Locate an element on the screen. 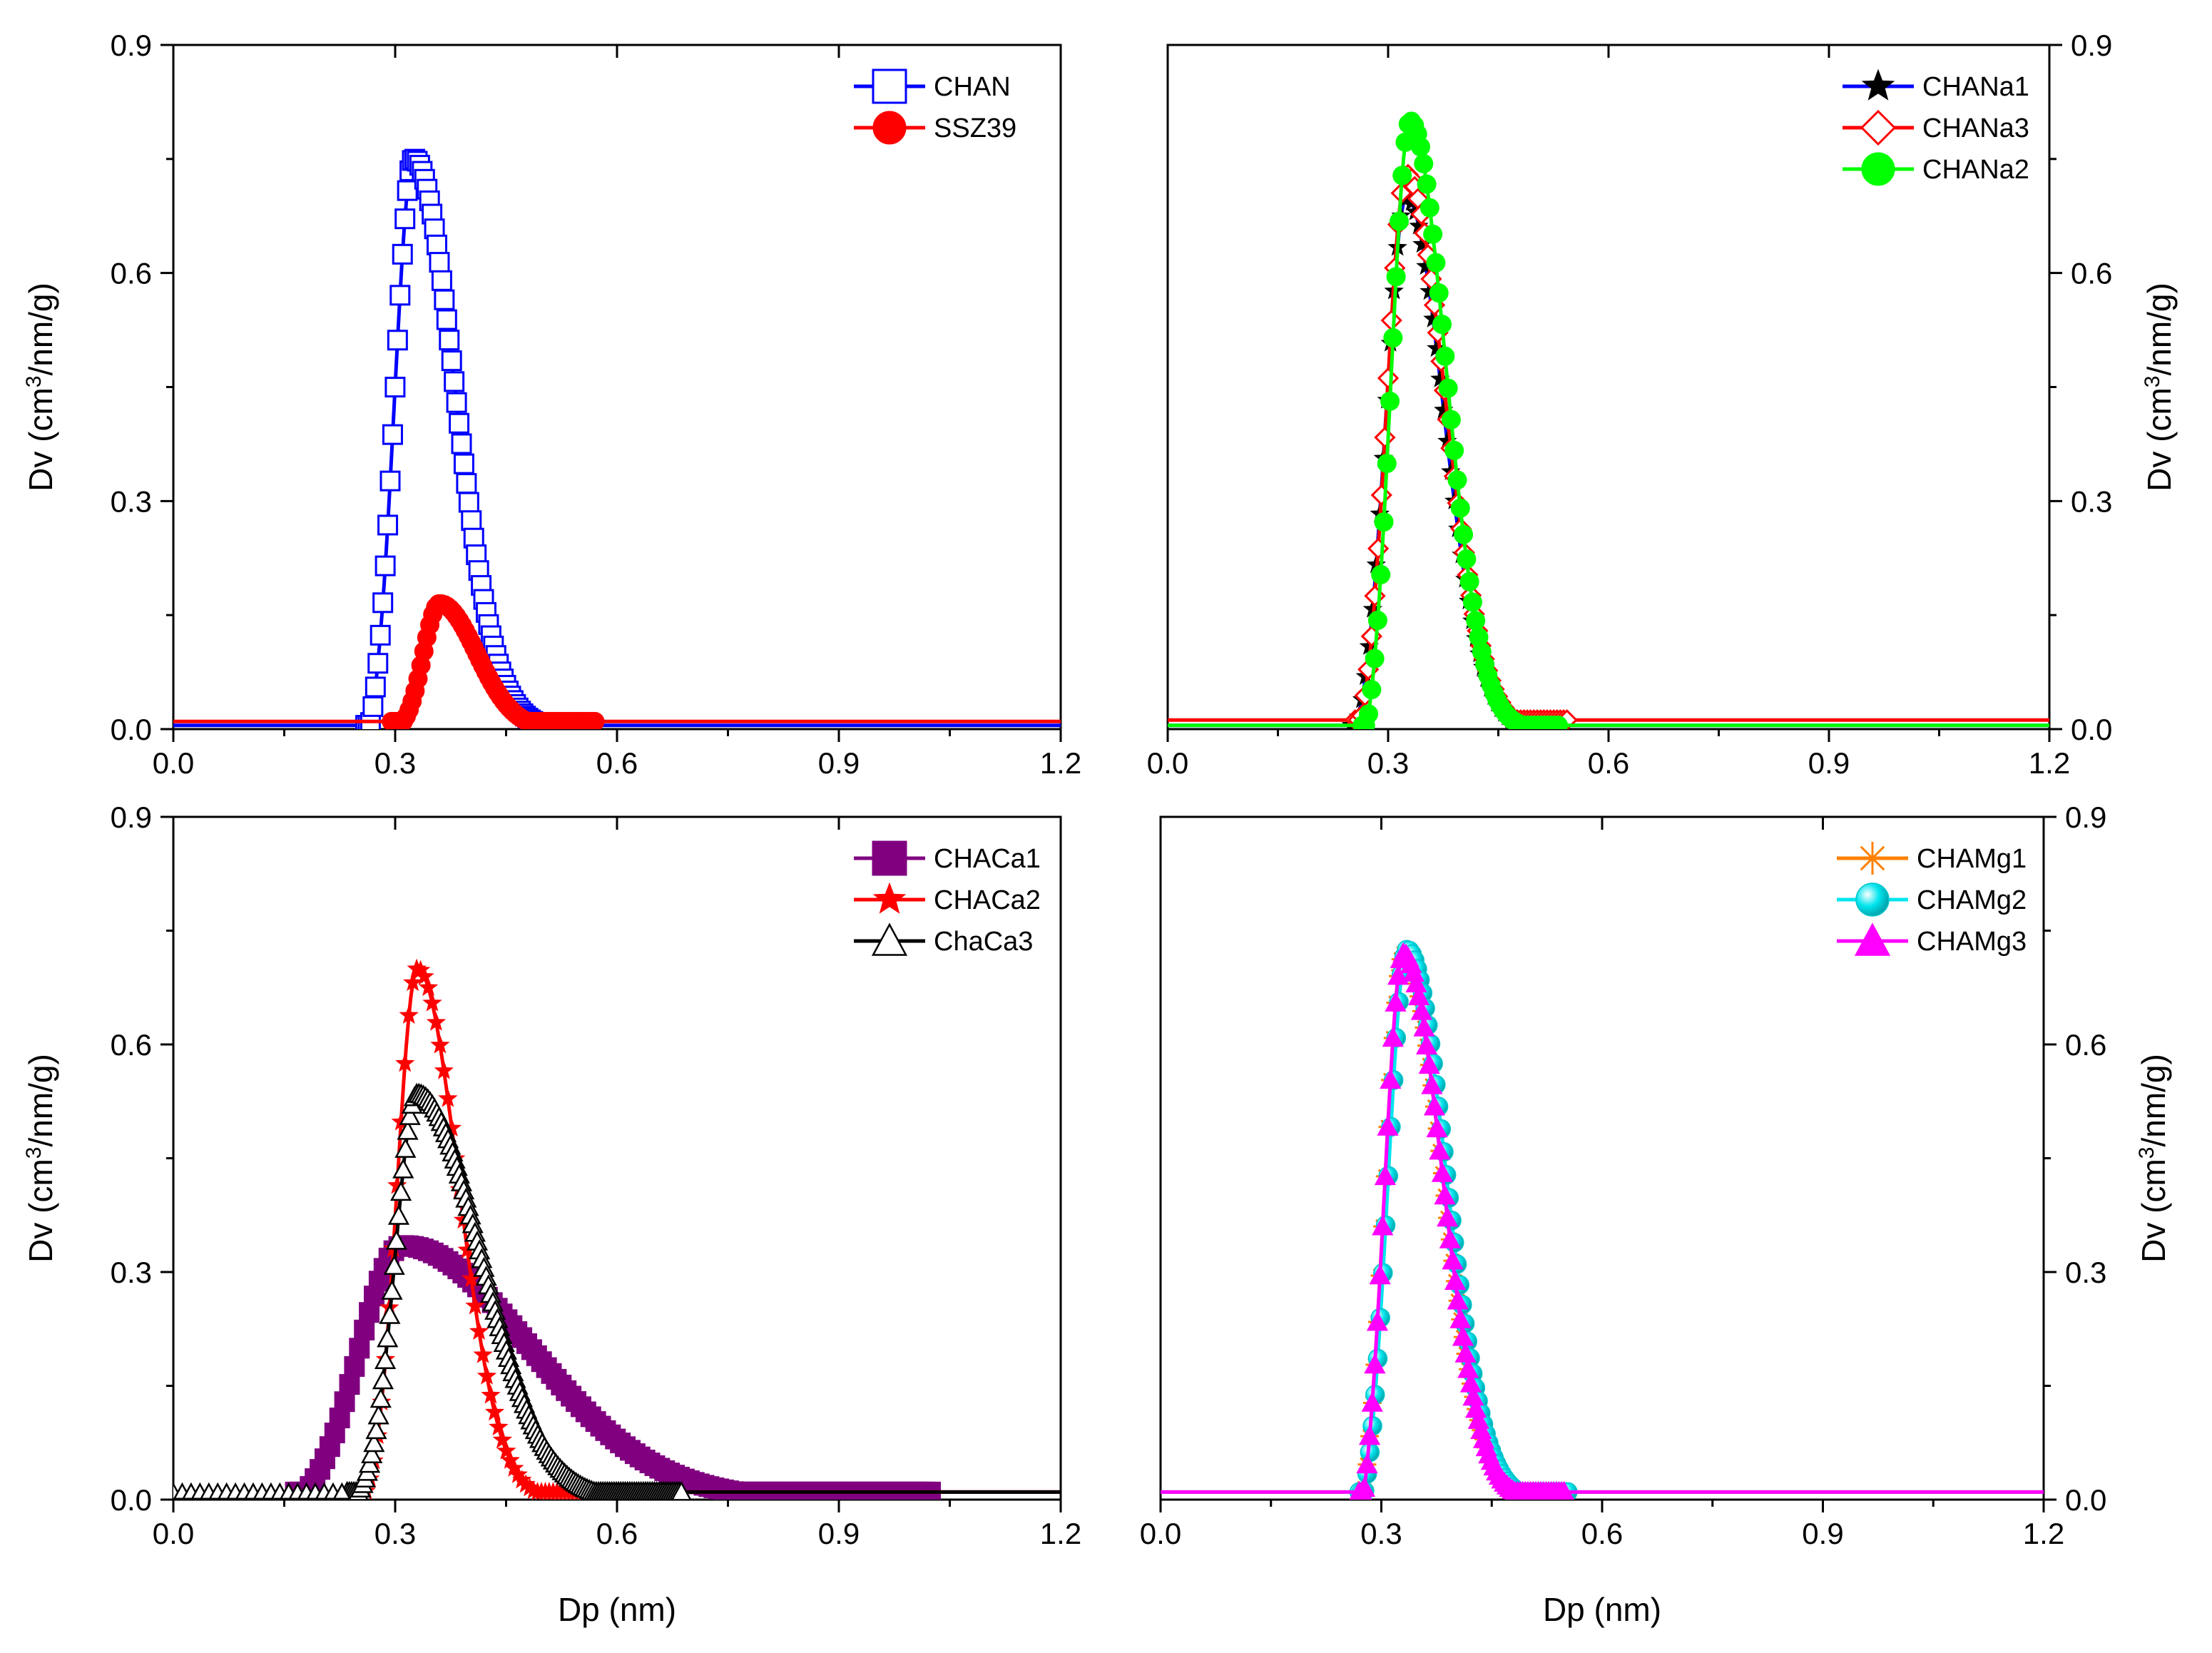 This screenshot has height=1653, width=2212. legend-label: CHACa1 is located at coordinates (988, 859).